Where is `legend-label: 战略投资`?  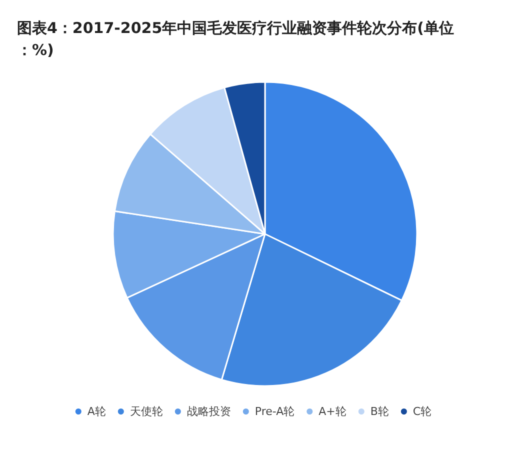 legend-label: 战略投资 is located at coordinates (208, 411).